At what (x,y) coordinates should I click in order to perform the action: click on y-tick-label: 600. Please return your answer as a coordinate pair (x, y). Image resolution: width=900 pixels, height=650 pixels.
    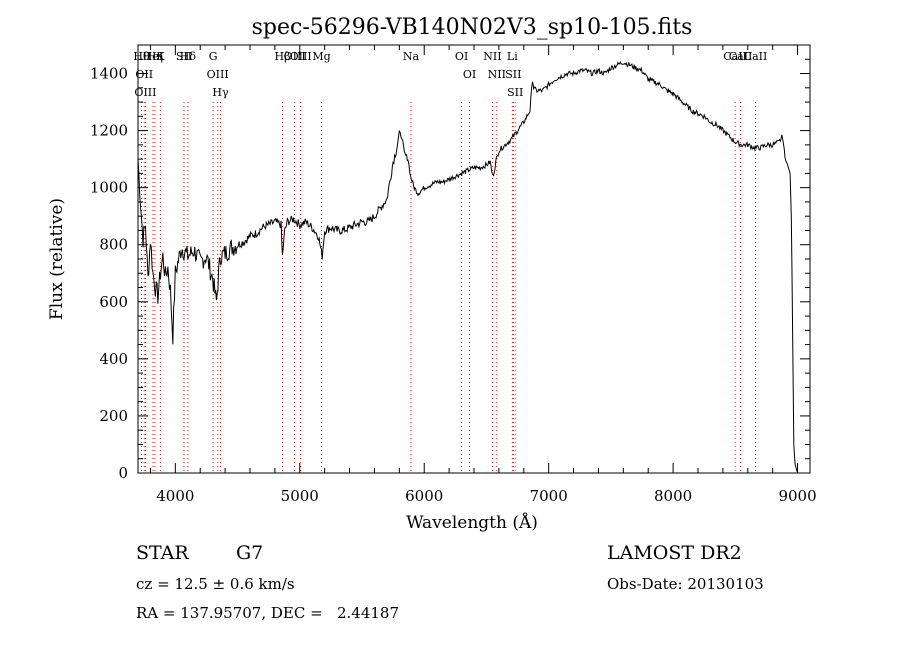
    Looking at the image, I should click on (113, 302).